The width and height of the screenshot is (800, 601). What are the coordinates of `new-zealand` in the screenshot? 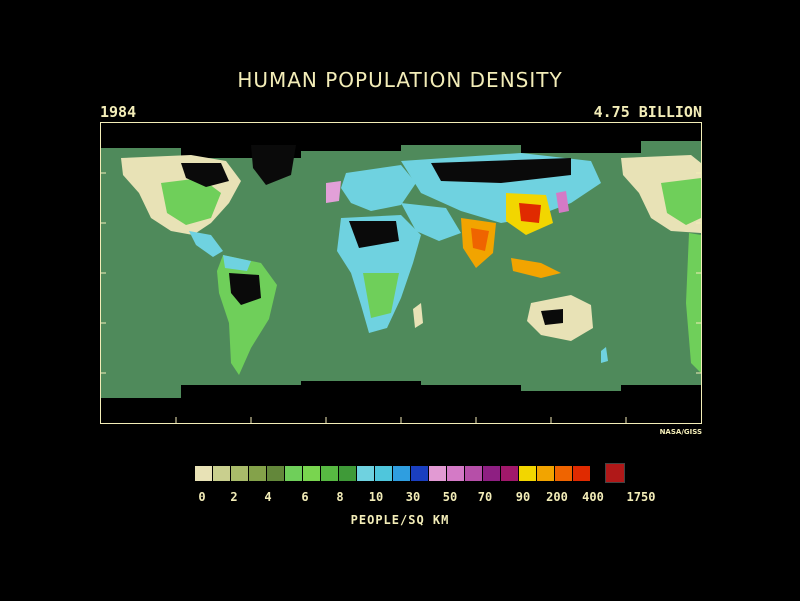 It's located at (604, 355).